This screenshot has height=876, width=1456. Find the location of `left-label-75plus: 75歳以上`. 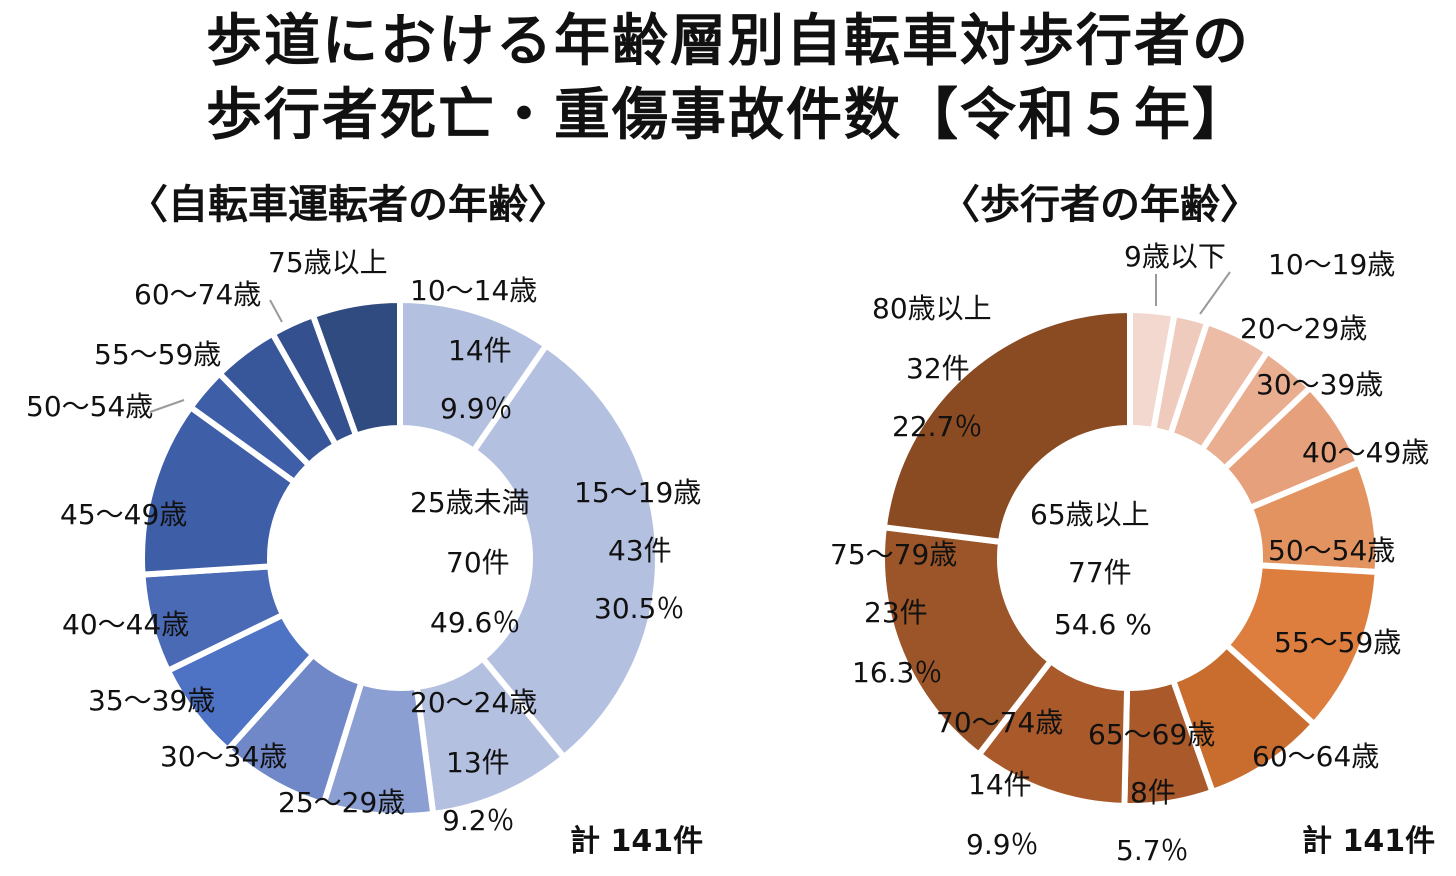

left-label-75plus: 75歳以上 is located at coordinates (328, 262).